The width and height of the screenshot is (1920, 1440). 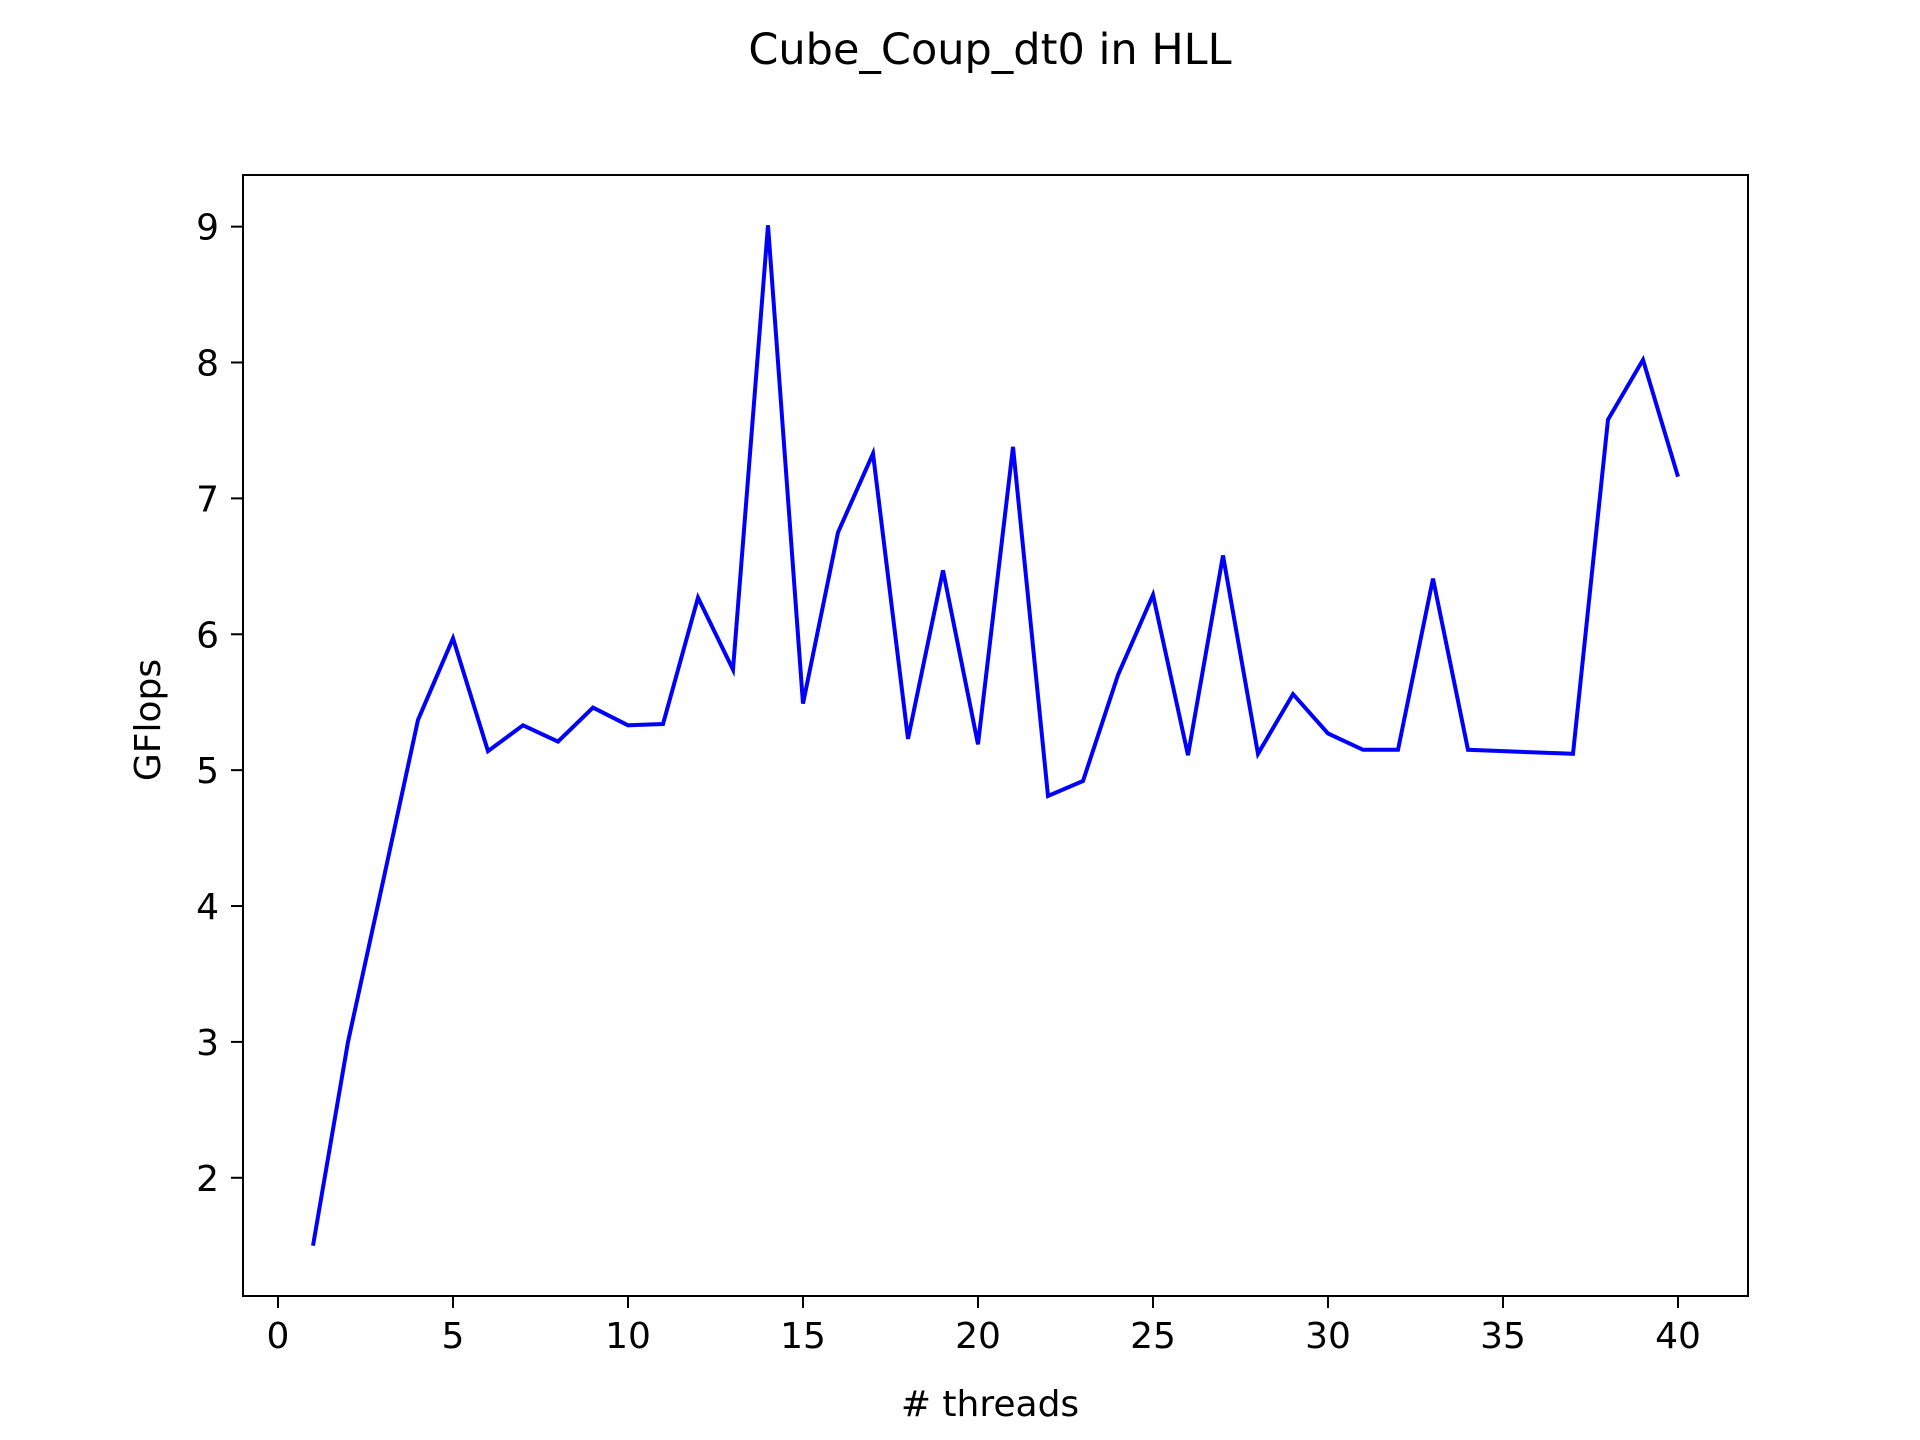 What do you see at coordinates (1503, 1336) in the screenshot?
I see `x-tick-label: 35` at bounding box center [1503, 1336].